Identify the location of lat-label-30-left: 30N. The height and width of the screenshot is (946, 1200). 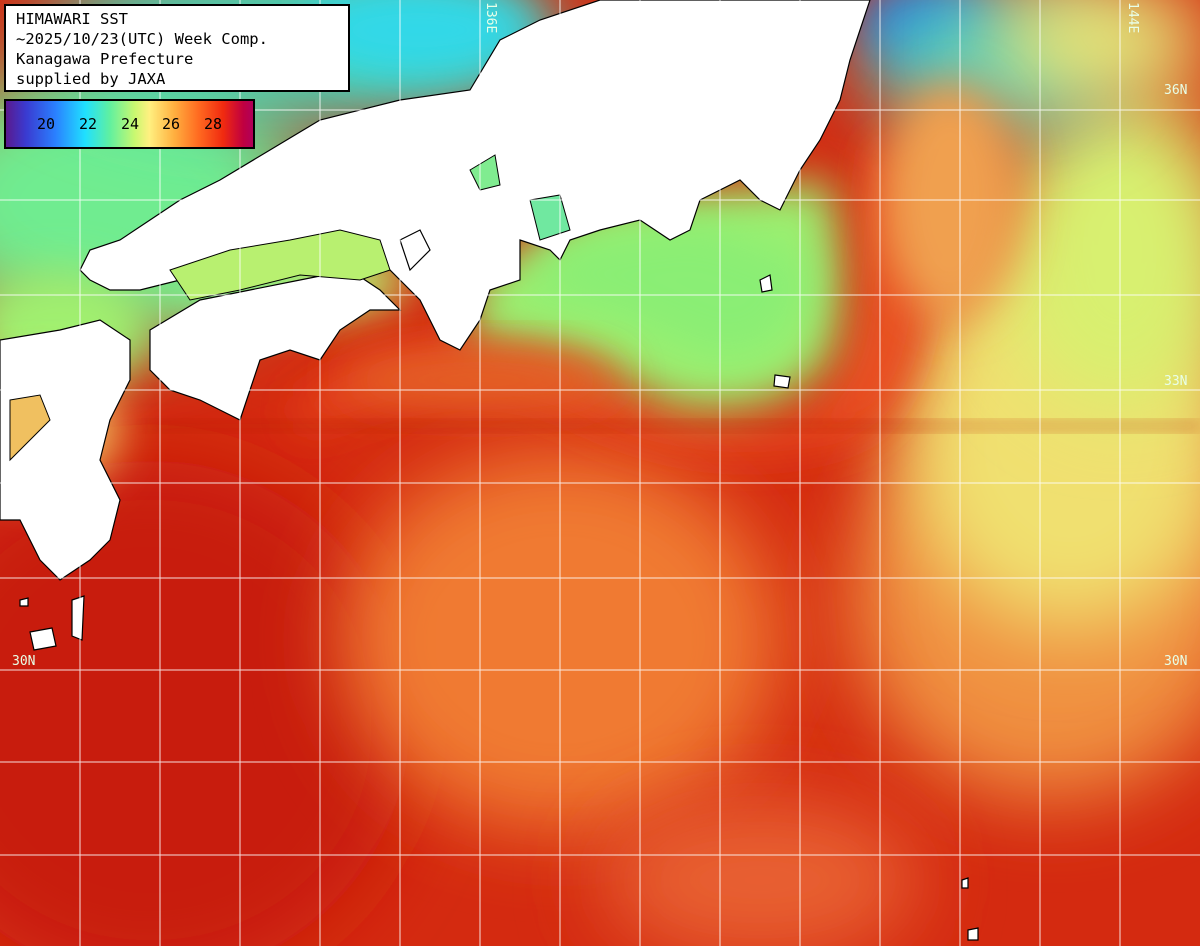
(24, 661).